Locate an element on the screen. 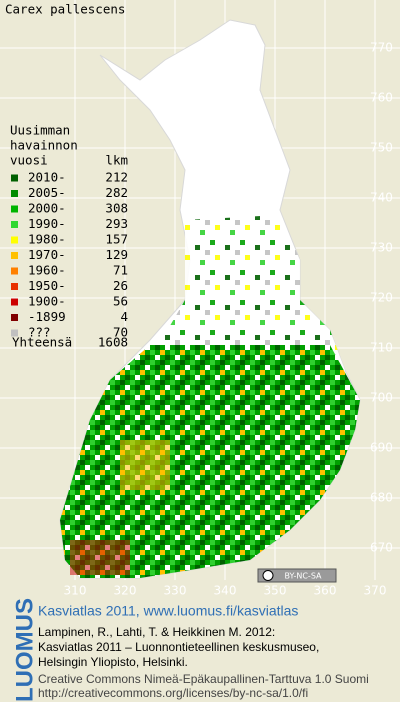 Image resolution: width=400 pixels, height=702 pixels. legend-label: ??? is located at coordinates (39, 332).